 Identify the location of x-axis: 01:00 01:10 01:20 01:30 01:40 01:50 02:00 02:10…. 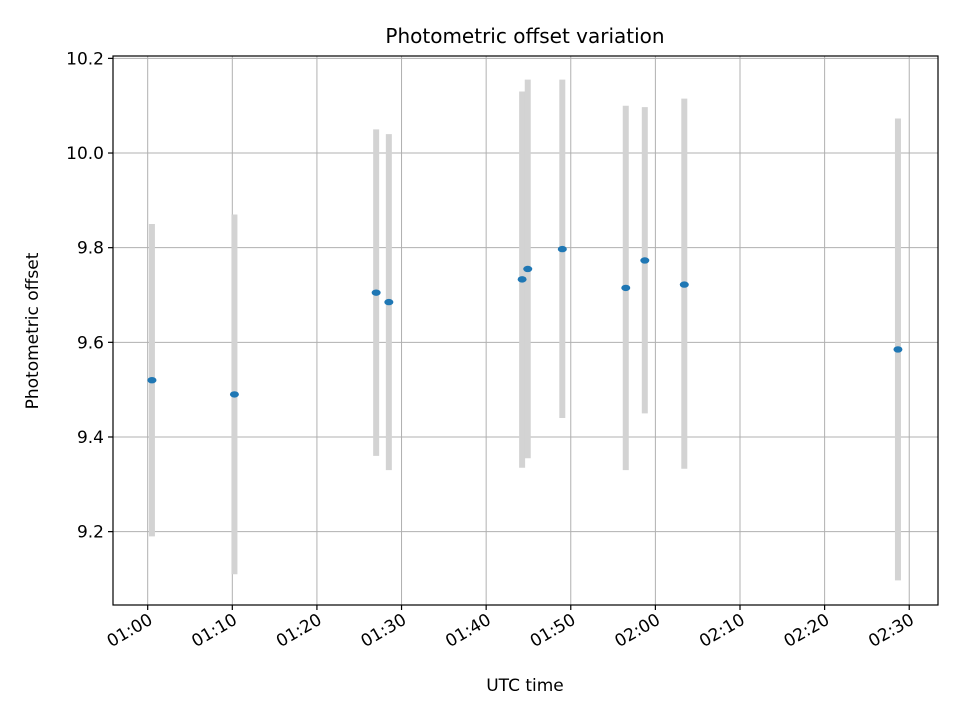
(511, 628).